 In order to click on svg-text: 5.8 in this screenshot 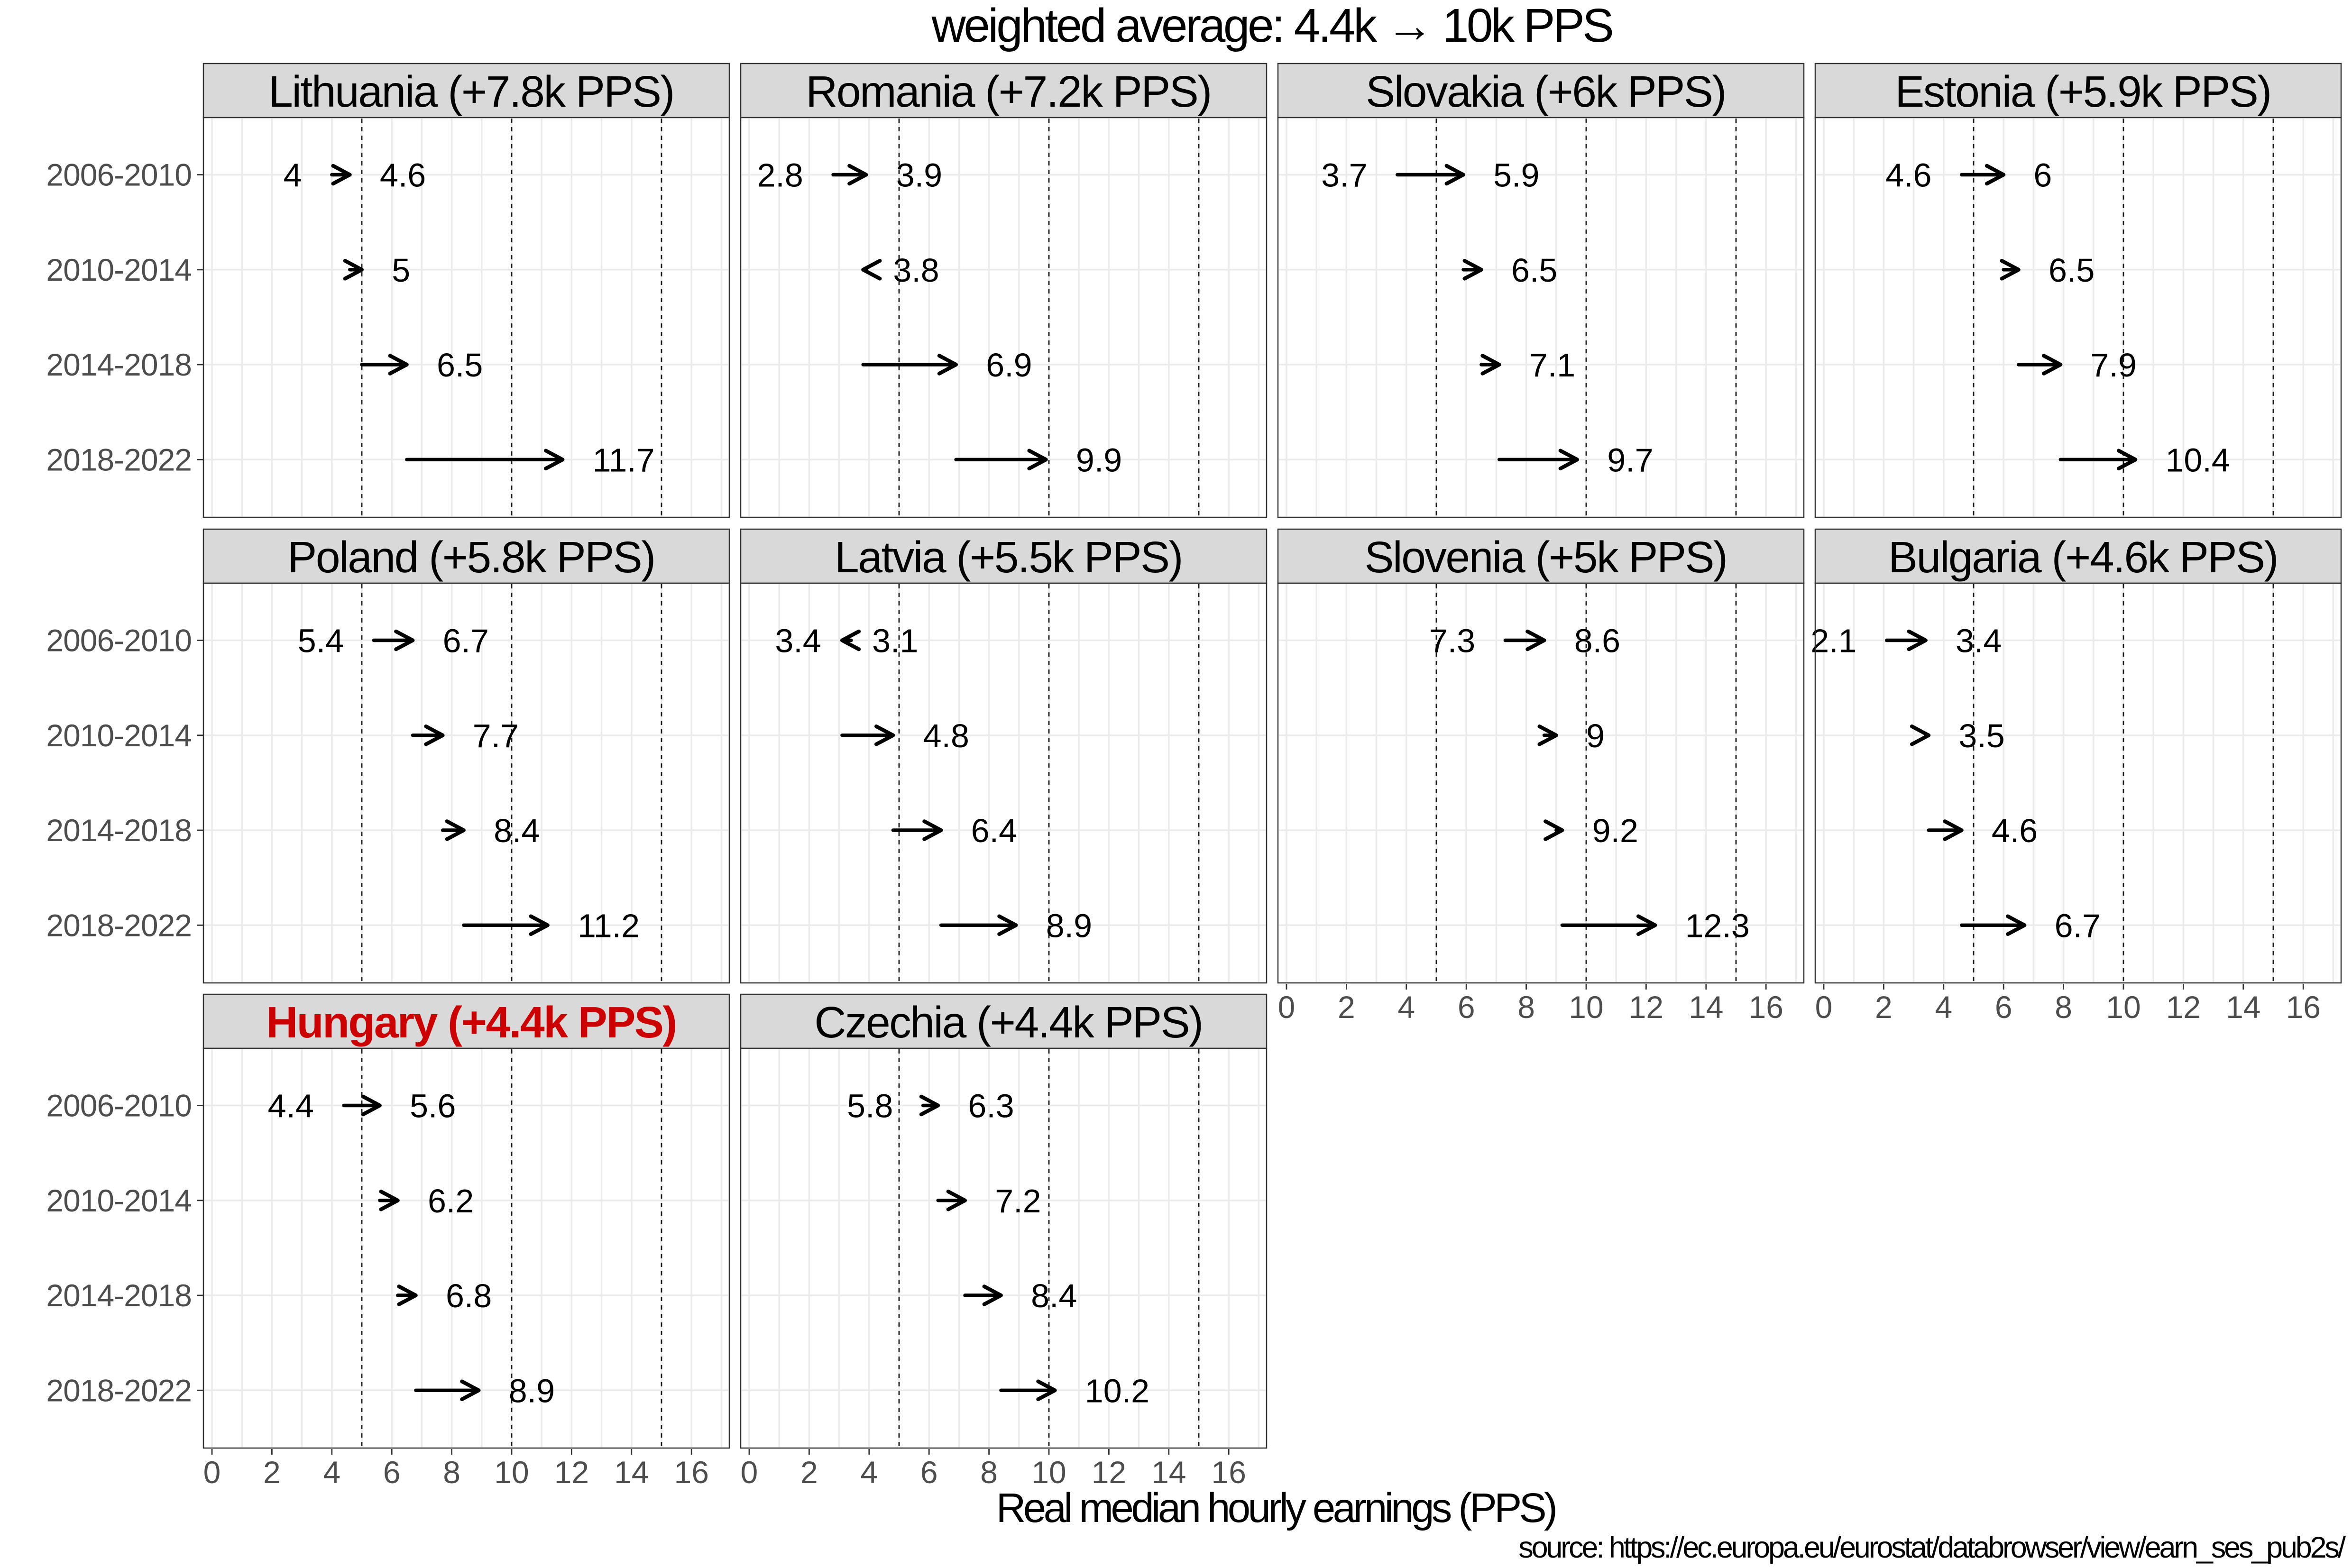, I will do `click(870, 1106)`.